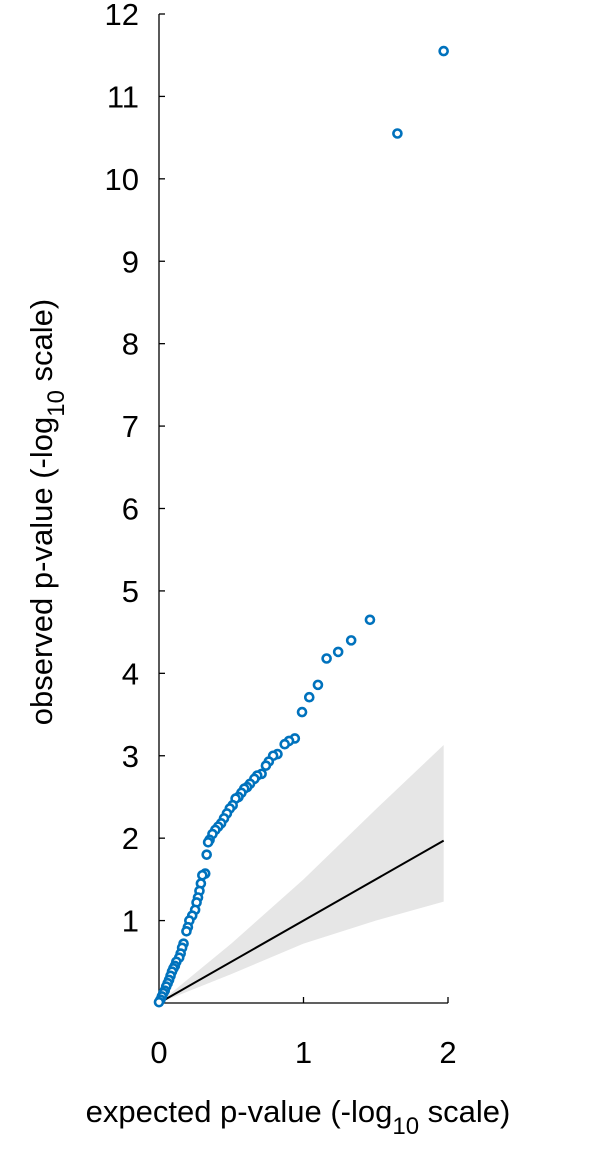  I want to click on y-tick-label: 1, so click(130, 921).